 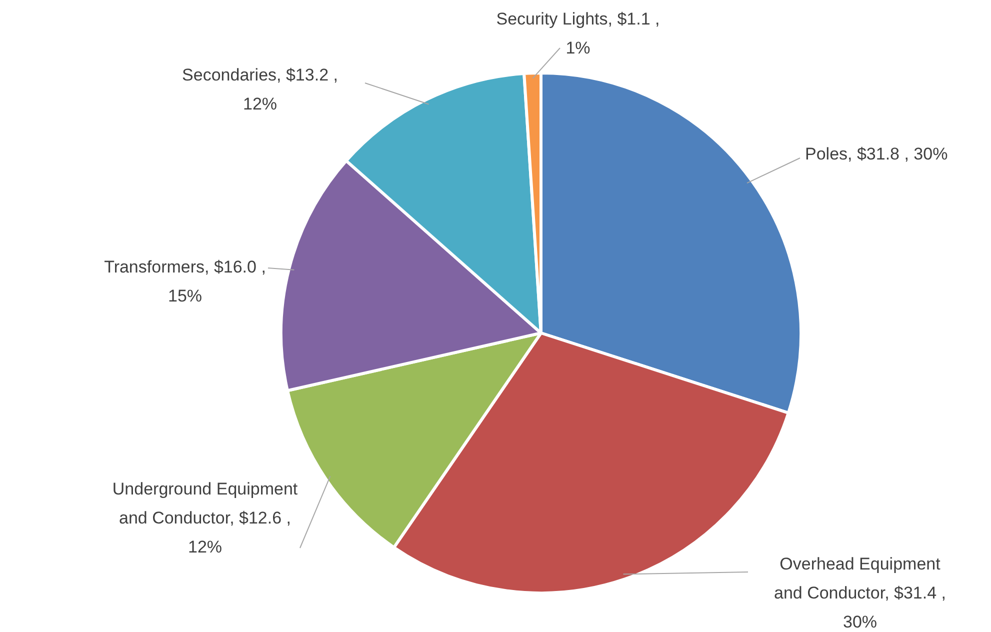 I want to click on slice-label: Secondaries, $13.2 , 12%, so click(x=260, y=90).